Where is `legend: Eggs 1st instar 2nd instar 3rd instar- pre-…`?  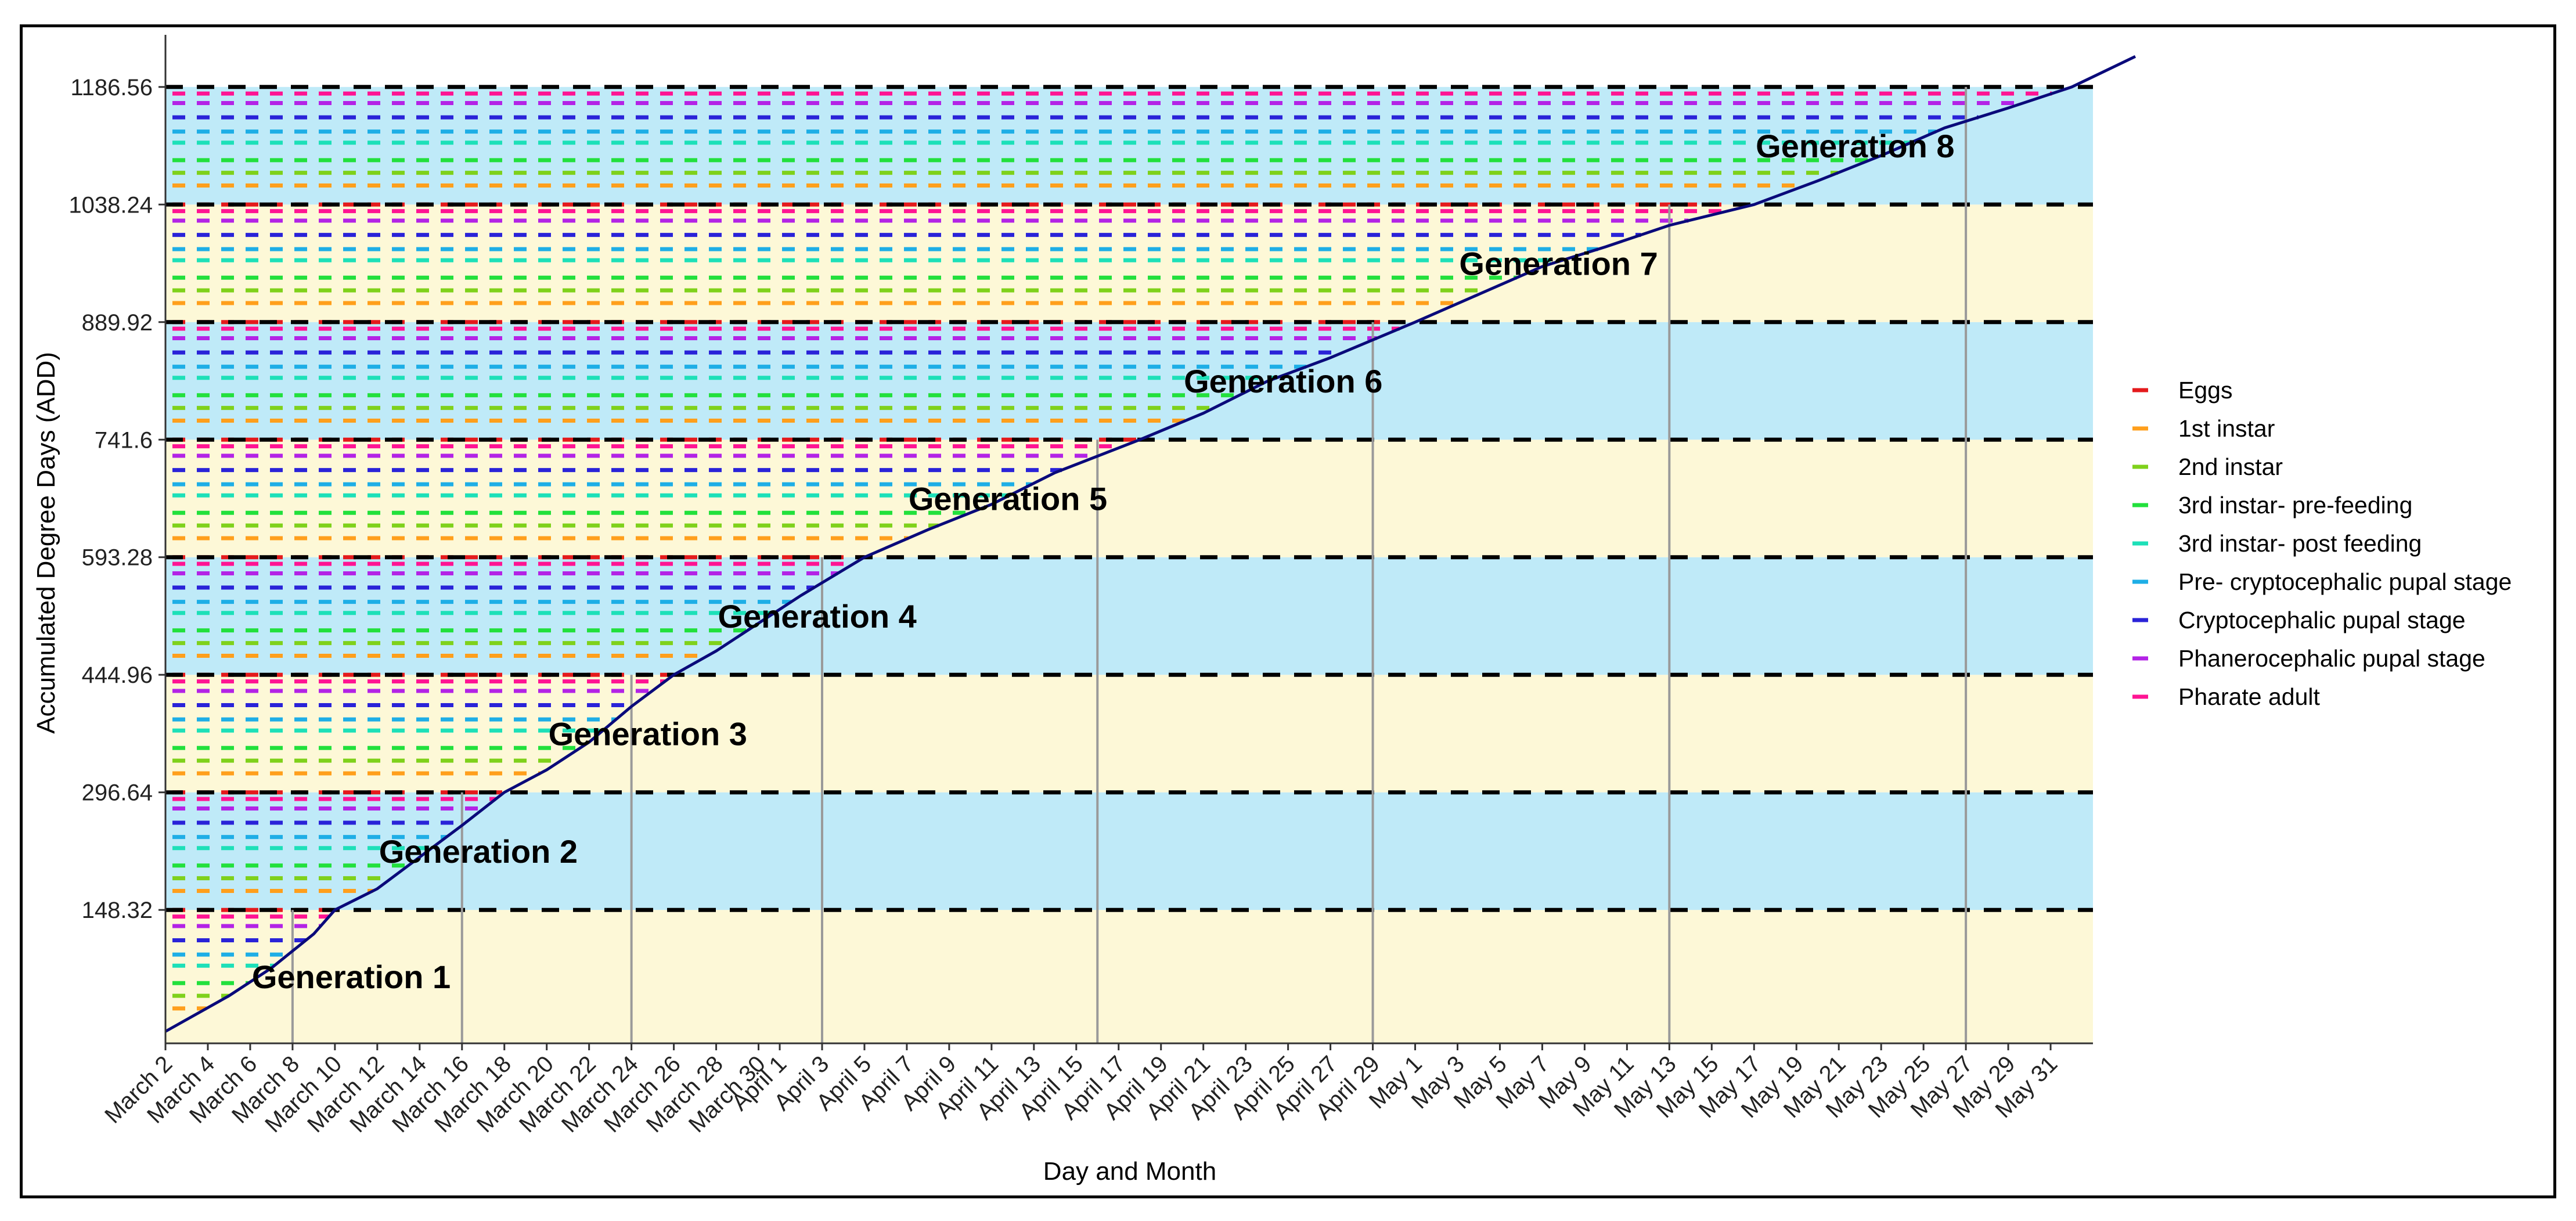
legend: Eggs 1st instar 2nd instar 3rd instar- pre-… is located at coordinates (2322, 543).